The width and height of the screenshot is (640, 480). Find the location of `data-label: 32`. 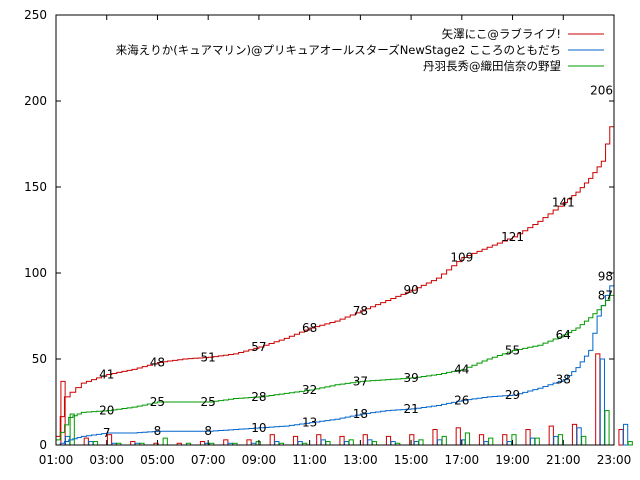

data-label: 32 is located at coordinates (309, 390).